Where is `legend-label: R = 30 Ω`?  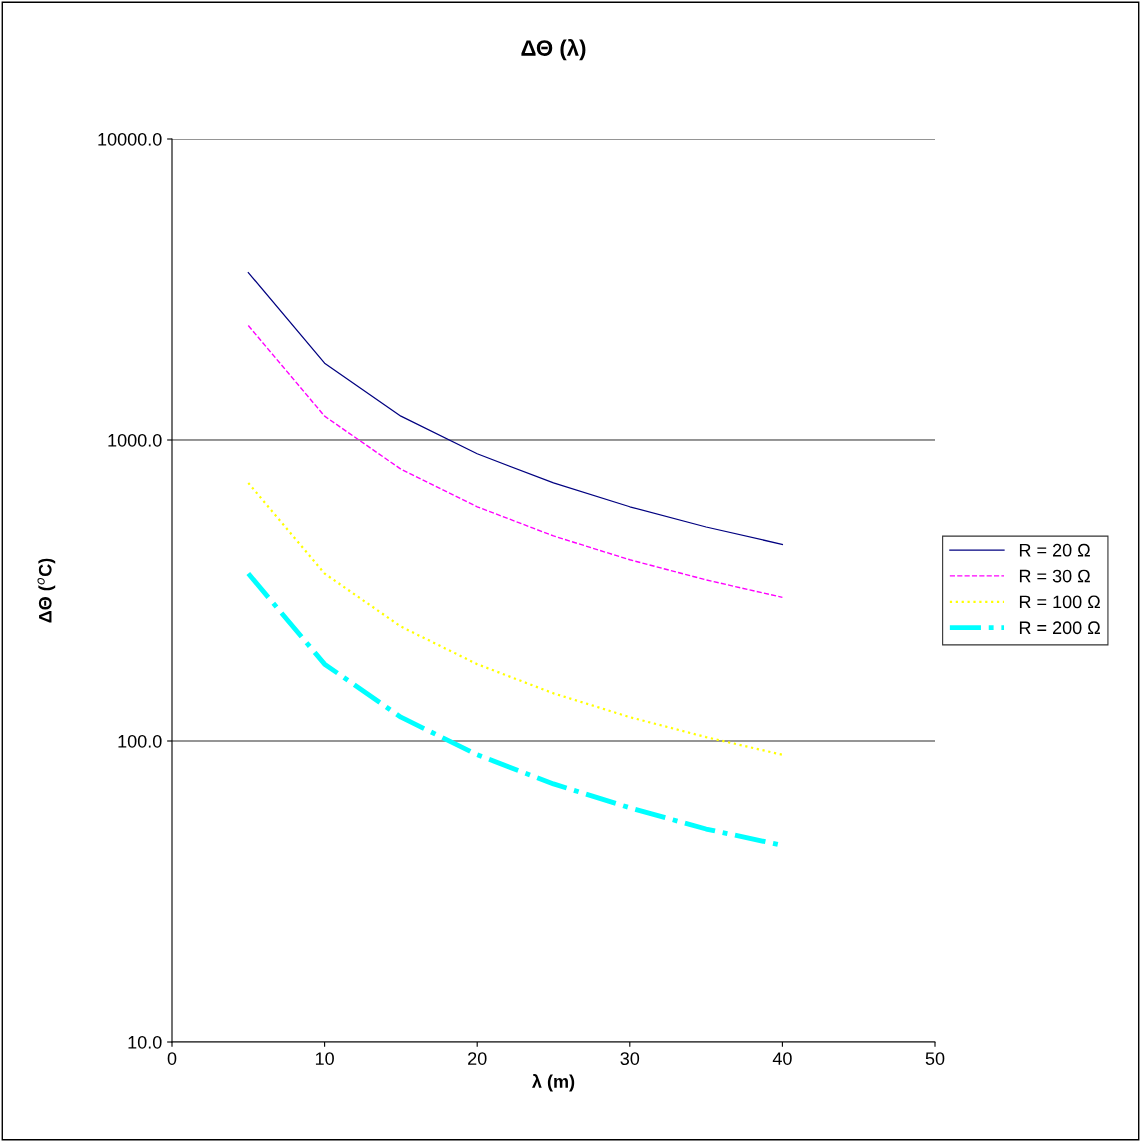
legend-label: R = 30 Ω is located at coordinates (1054, 576).